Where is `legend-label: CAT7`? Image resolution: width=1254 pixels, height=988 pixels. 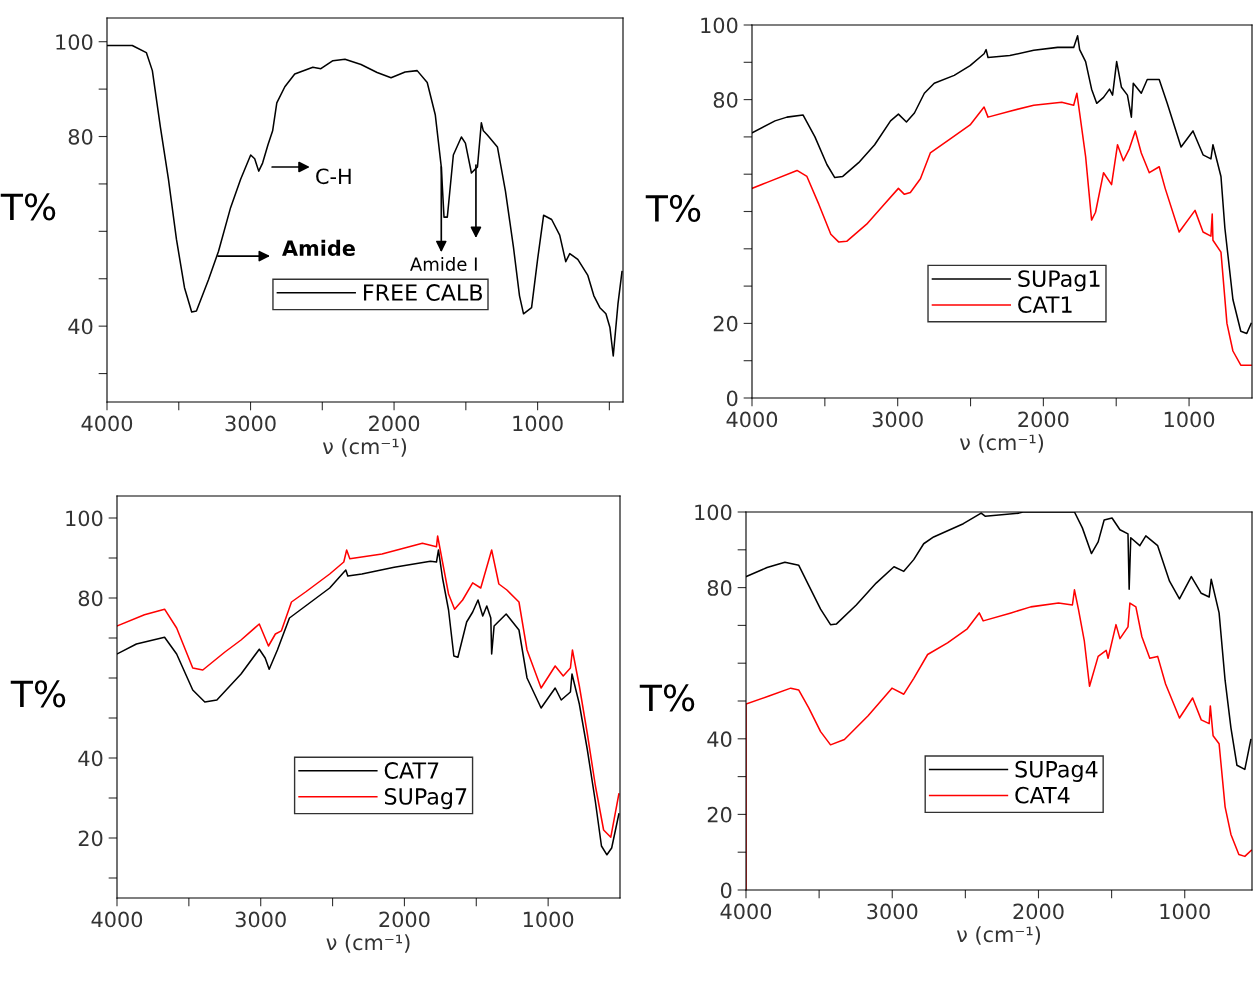
legend-label: CAT7 is located at coordinates (411, 770).